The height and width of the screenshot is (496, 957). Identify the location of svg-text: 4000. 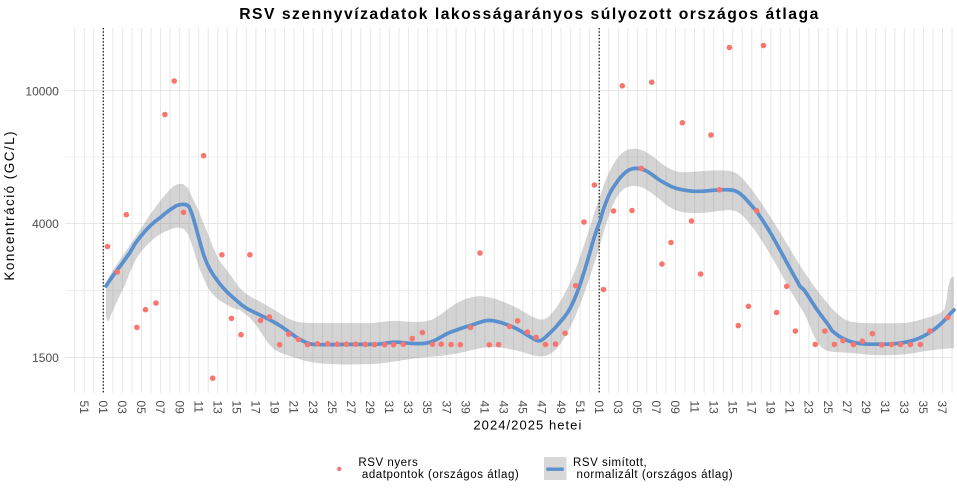
(45, 224).